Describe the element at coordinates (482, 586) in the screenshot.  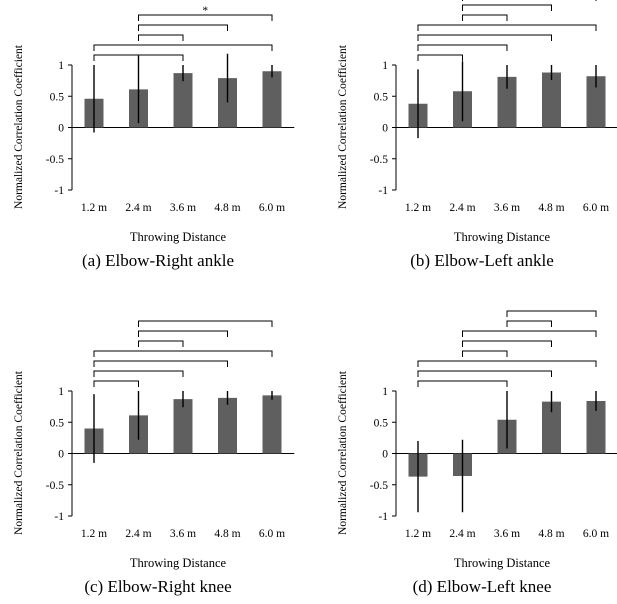
I see `panel-caption: (d) Elbow-Left knee` at that location.